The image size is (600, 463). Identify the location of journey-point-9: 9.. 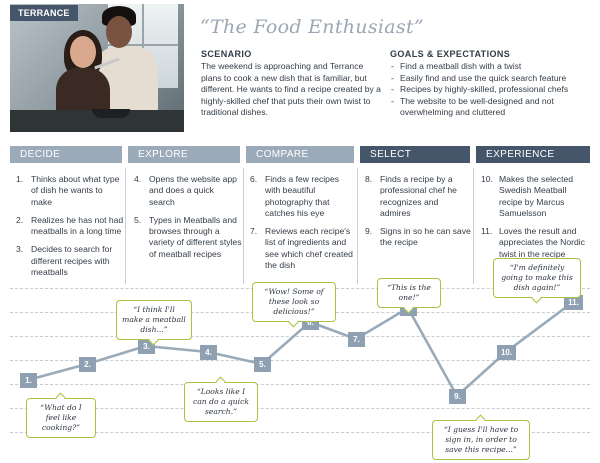
(457, 396).